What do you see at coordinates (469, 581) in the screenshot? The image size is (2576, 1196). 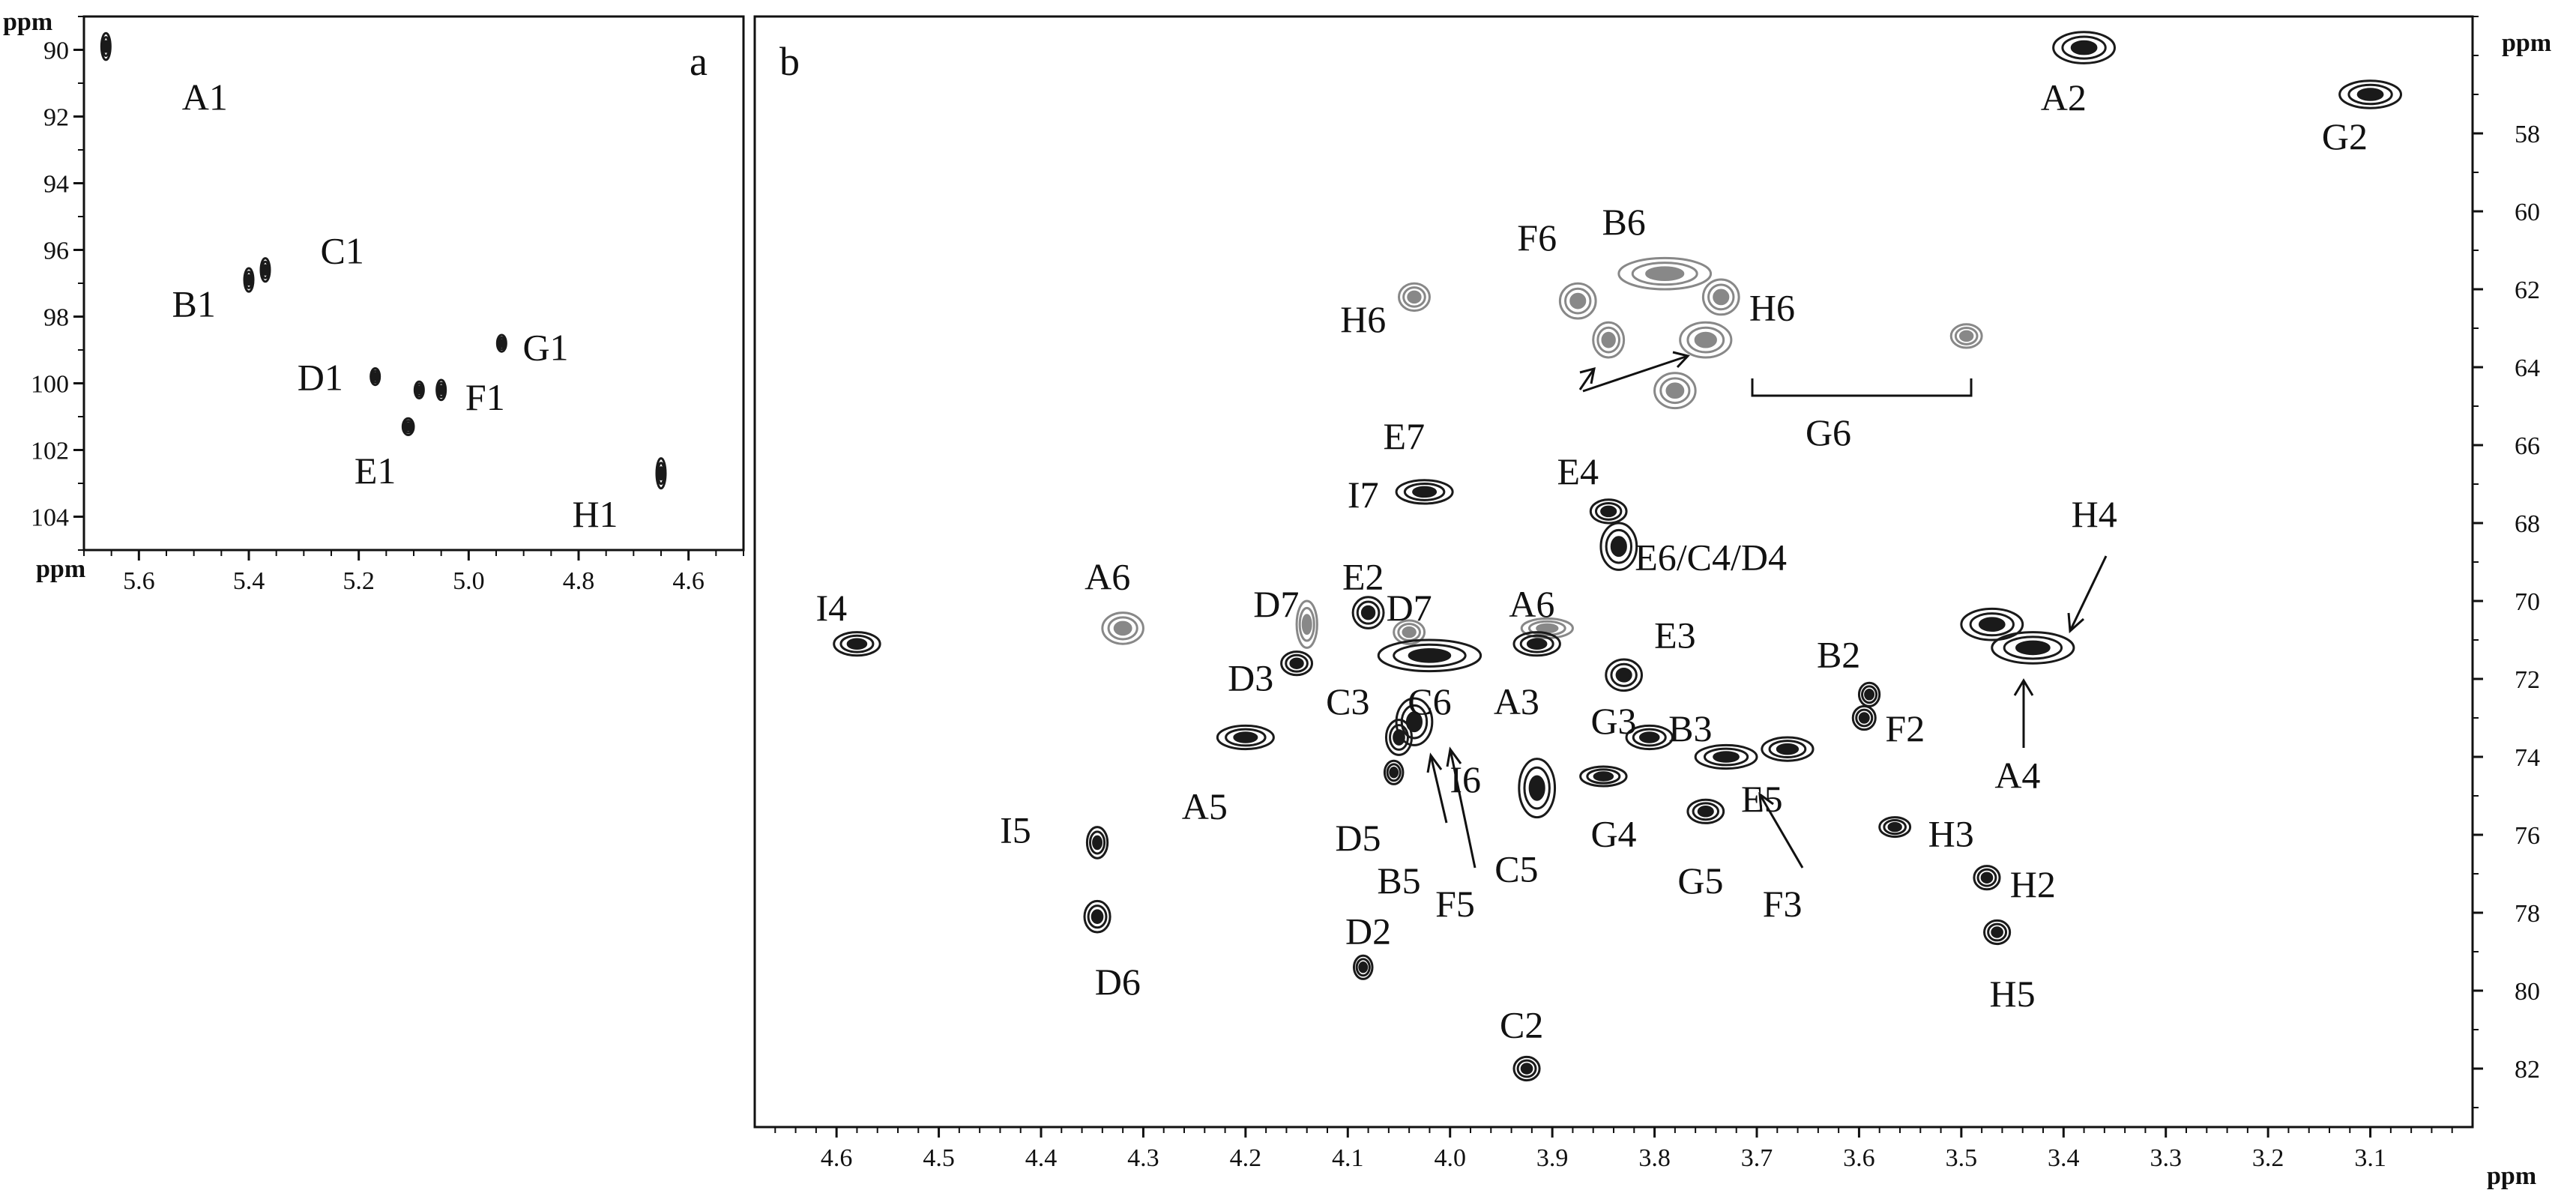 I see `x-tick-label: 5.0` at bounding box center [469, 581].